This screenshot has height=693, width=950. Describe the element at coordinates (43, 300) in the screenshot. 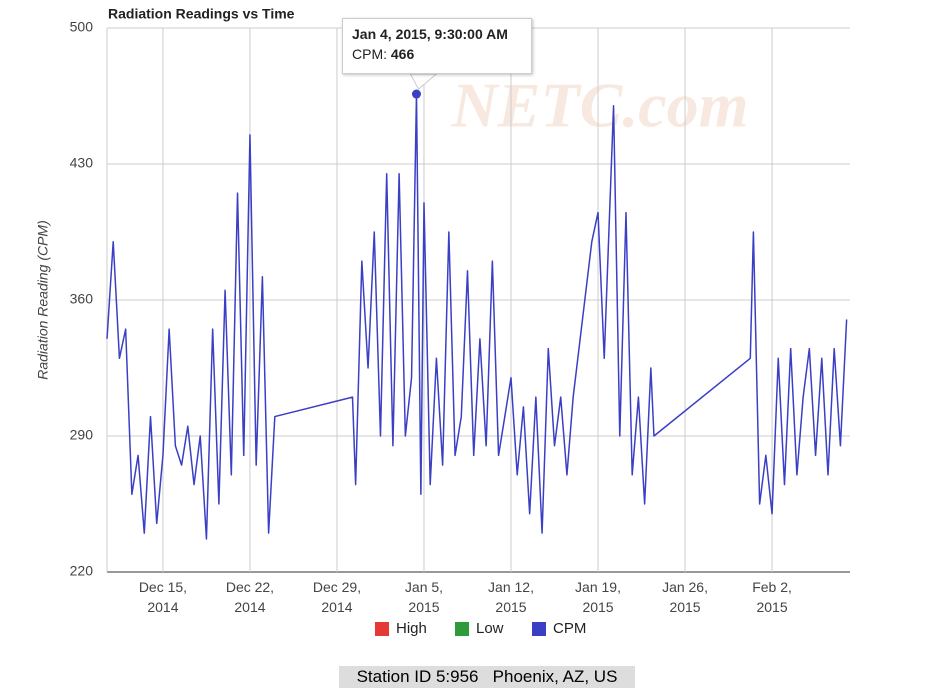

I see `y-axis-label: Radiation Reading (CPM)` at that location.